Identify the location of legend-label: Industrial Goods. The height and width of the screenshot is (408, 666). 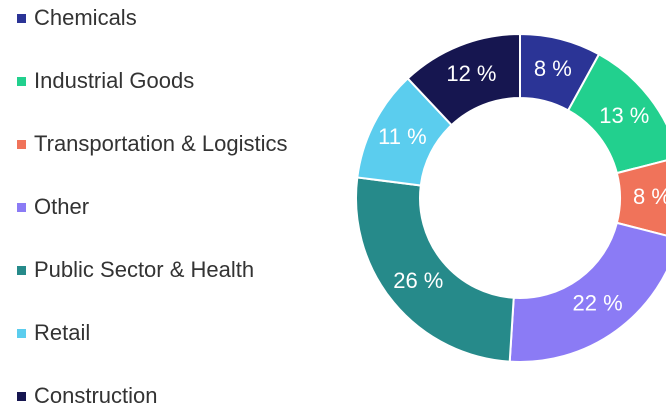
(114, 80).